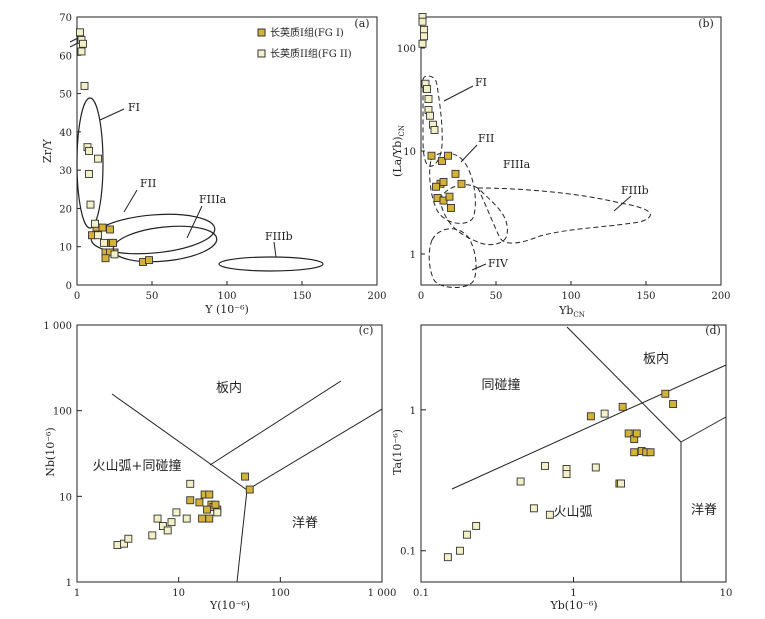 This screenshot has width=765, height=619. I want to click on panel-c-ylabel: Nb(10⁻⁶), so click(50, 451).